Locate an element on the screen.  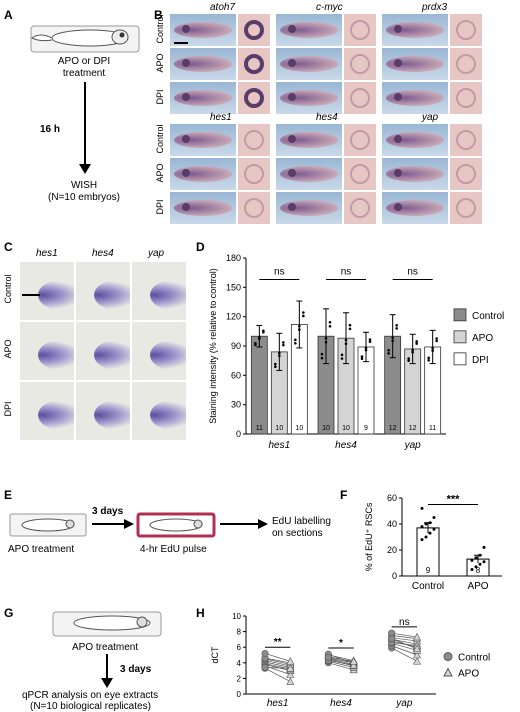
y-tick-label: 2 is located at coordinates (239, 678).